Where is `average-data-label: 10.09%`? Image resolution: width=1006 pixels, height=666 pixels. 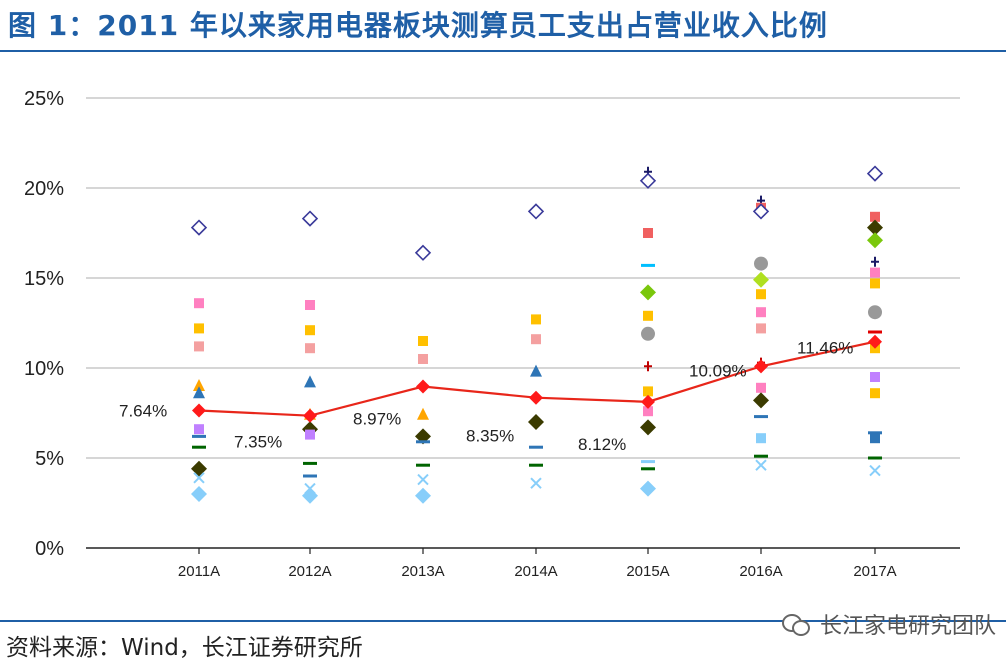
average-data-label: 10.09% is located at coordinates (718, 370).